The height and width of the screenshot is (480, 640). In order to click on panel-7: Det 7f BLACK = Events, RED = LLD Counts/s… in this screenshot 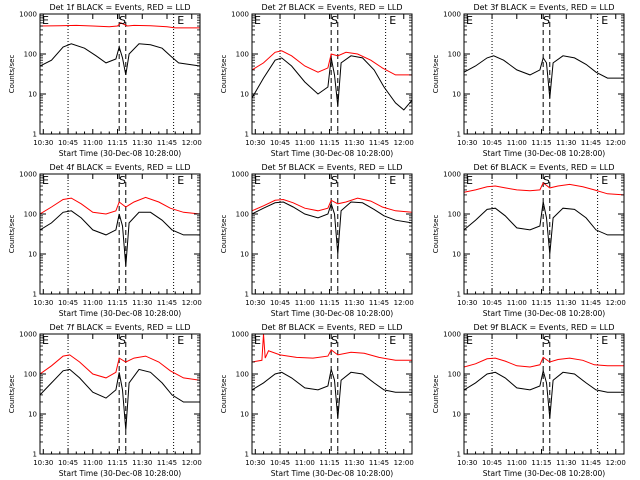, I will do `click(105, 400)`.